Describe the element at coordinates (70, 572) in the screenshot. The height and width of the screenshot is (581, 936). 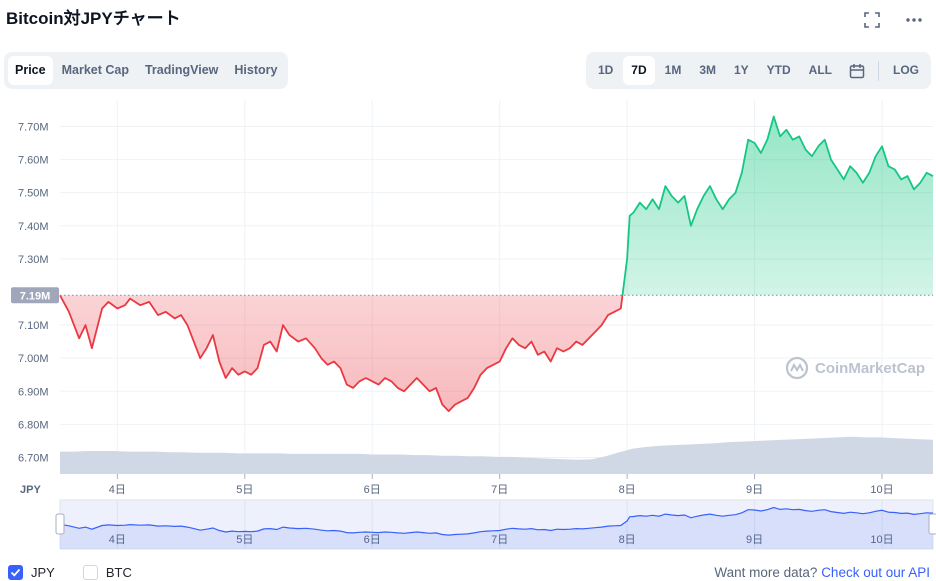
I see `currency-toggles: JPY BTC` at that location.